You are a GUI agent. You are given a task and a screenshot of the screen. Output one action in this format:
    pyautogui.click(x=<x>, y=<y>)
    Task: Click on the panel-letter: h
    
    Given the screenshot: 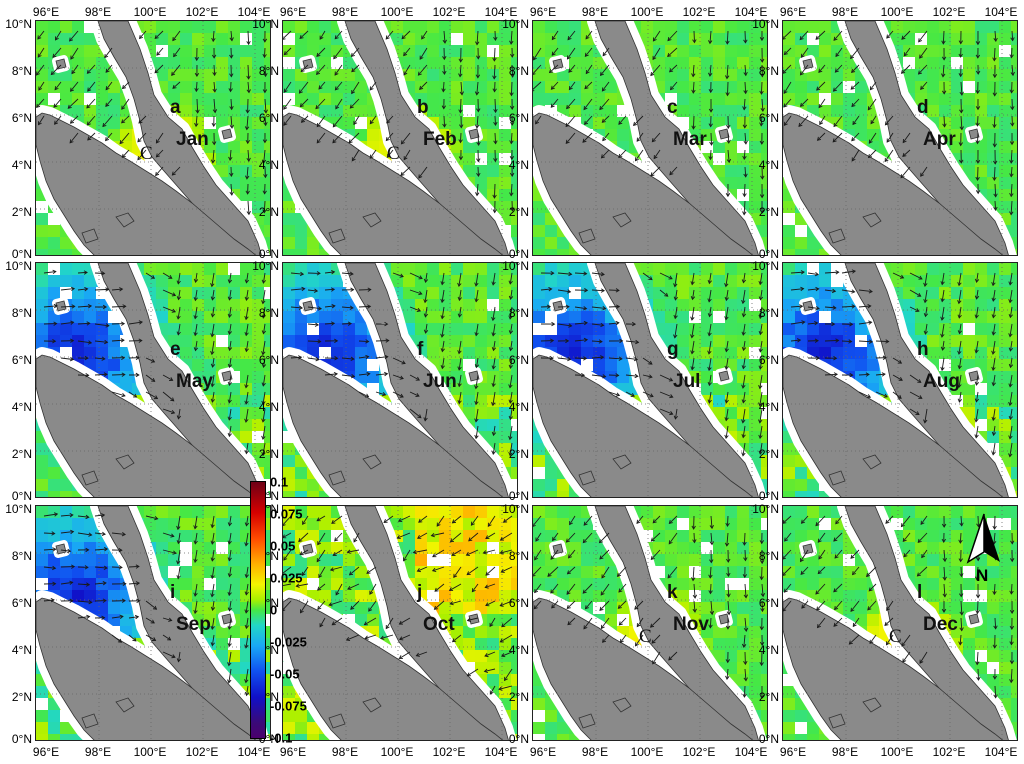 What is the action you would take?
    pyautogui.click(x=923, y=349)
    